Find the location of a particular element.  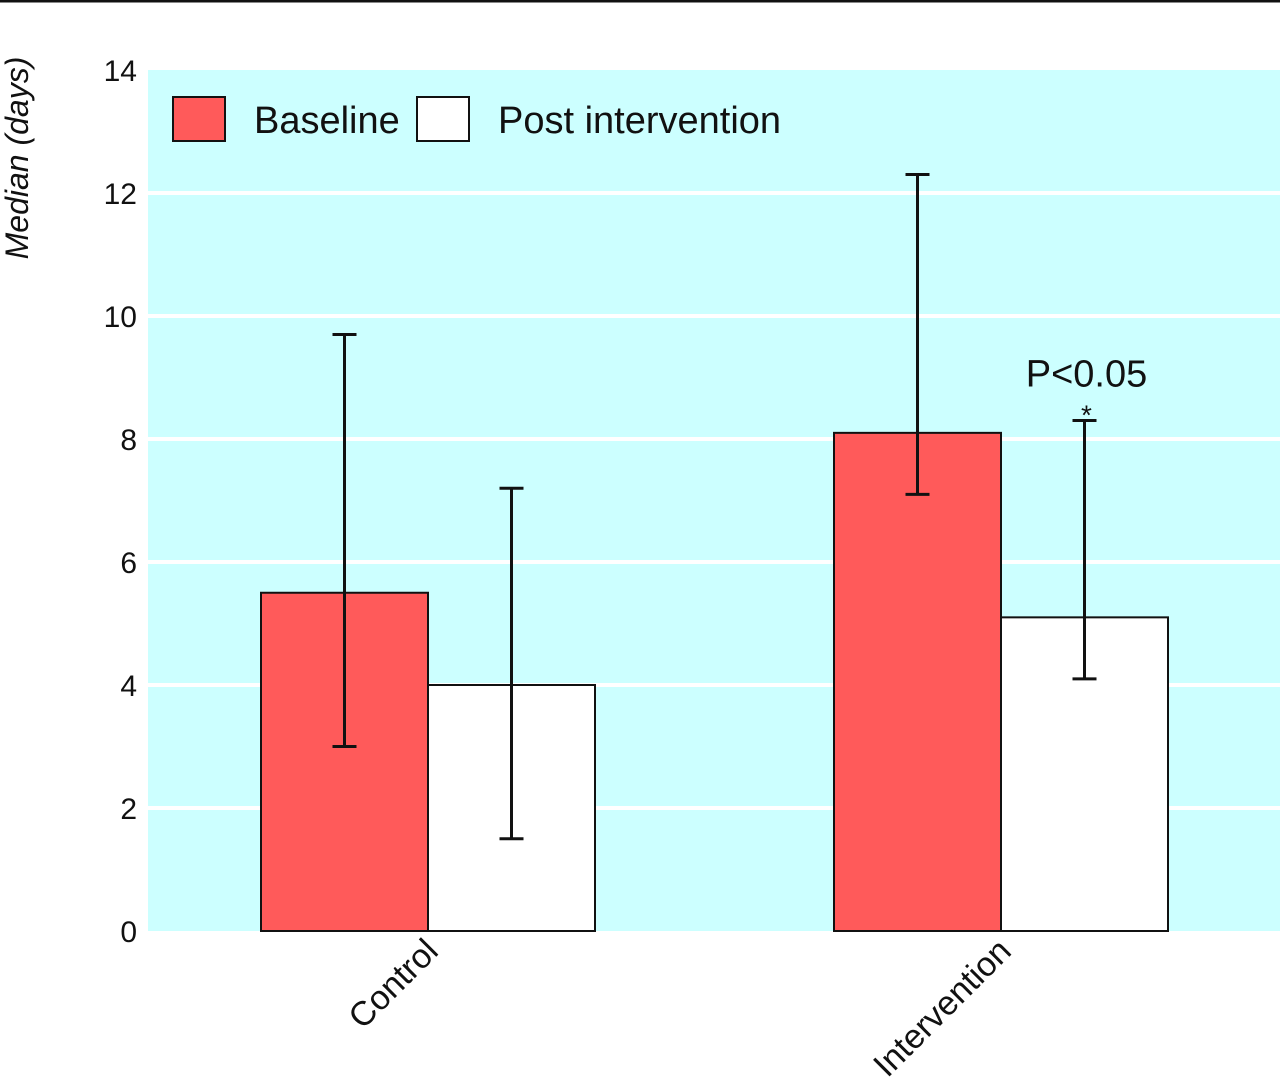

y-tick-label: 8 is located at coordinates (128, 440).